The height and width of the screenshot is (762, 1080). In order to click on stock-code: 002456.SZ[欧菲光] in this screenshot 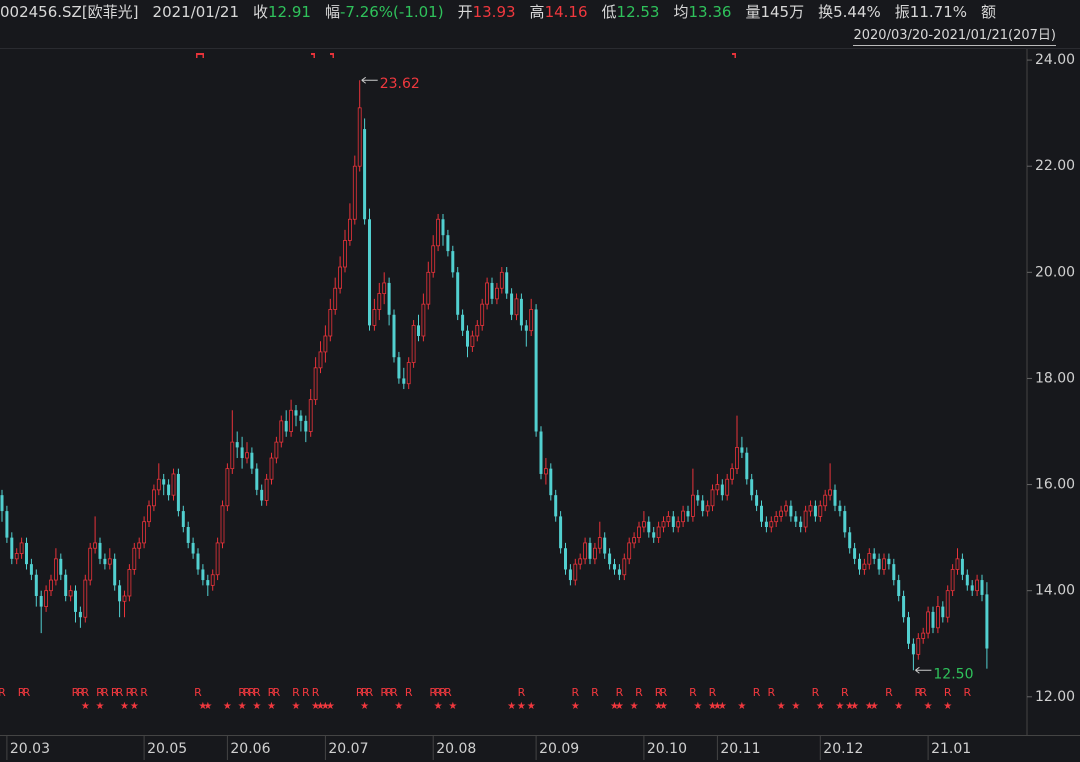, I will do `click(69, 12)`.